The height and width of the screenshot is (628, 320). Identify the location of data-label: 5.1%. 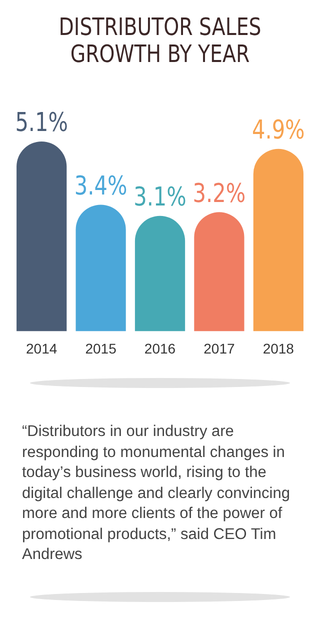
(41, 122).